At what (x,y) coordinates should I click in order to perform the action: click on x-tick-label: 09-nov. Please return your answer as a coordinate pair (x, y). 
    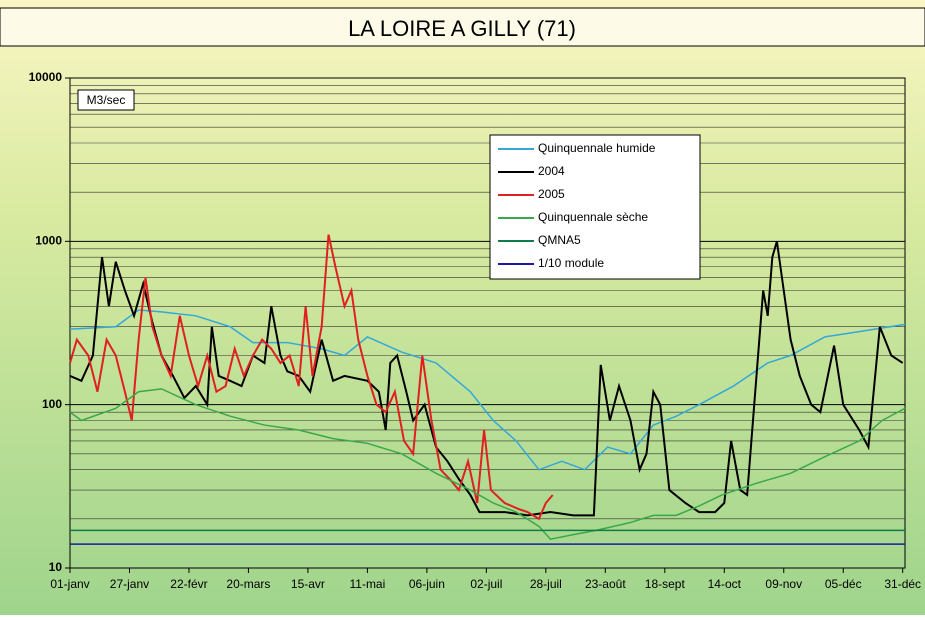
    Looking at the image, I should click on (783, 584).